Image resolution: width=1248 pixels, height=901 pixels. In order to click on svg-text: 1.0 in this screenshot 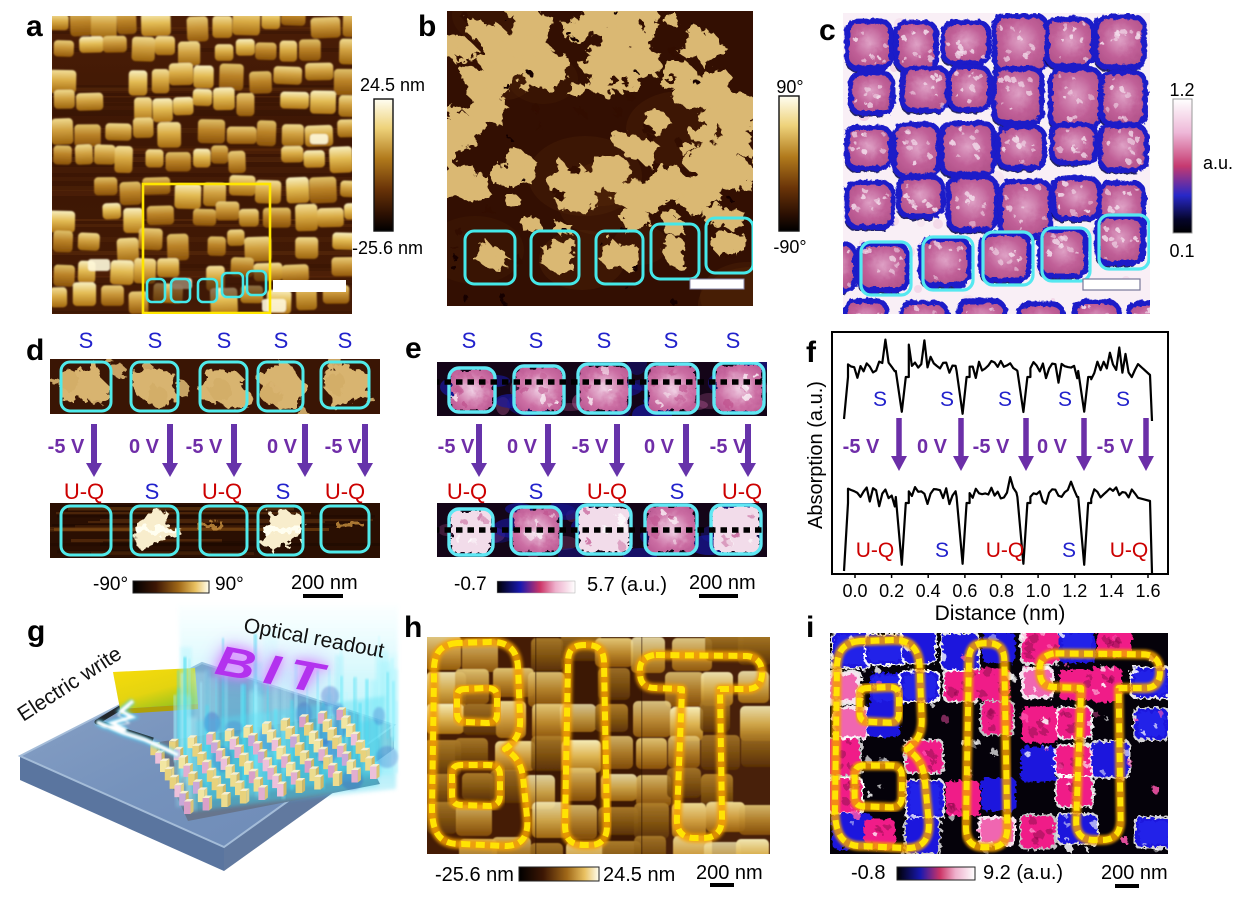, I will do `click(1038, 591)`.